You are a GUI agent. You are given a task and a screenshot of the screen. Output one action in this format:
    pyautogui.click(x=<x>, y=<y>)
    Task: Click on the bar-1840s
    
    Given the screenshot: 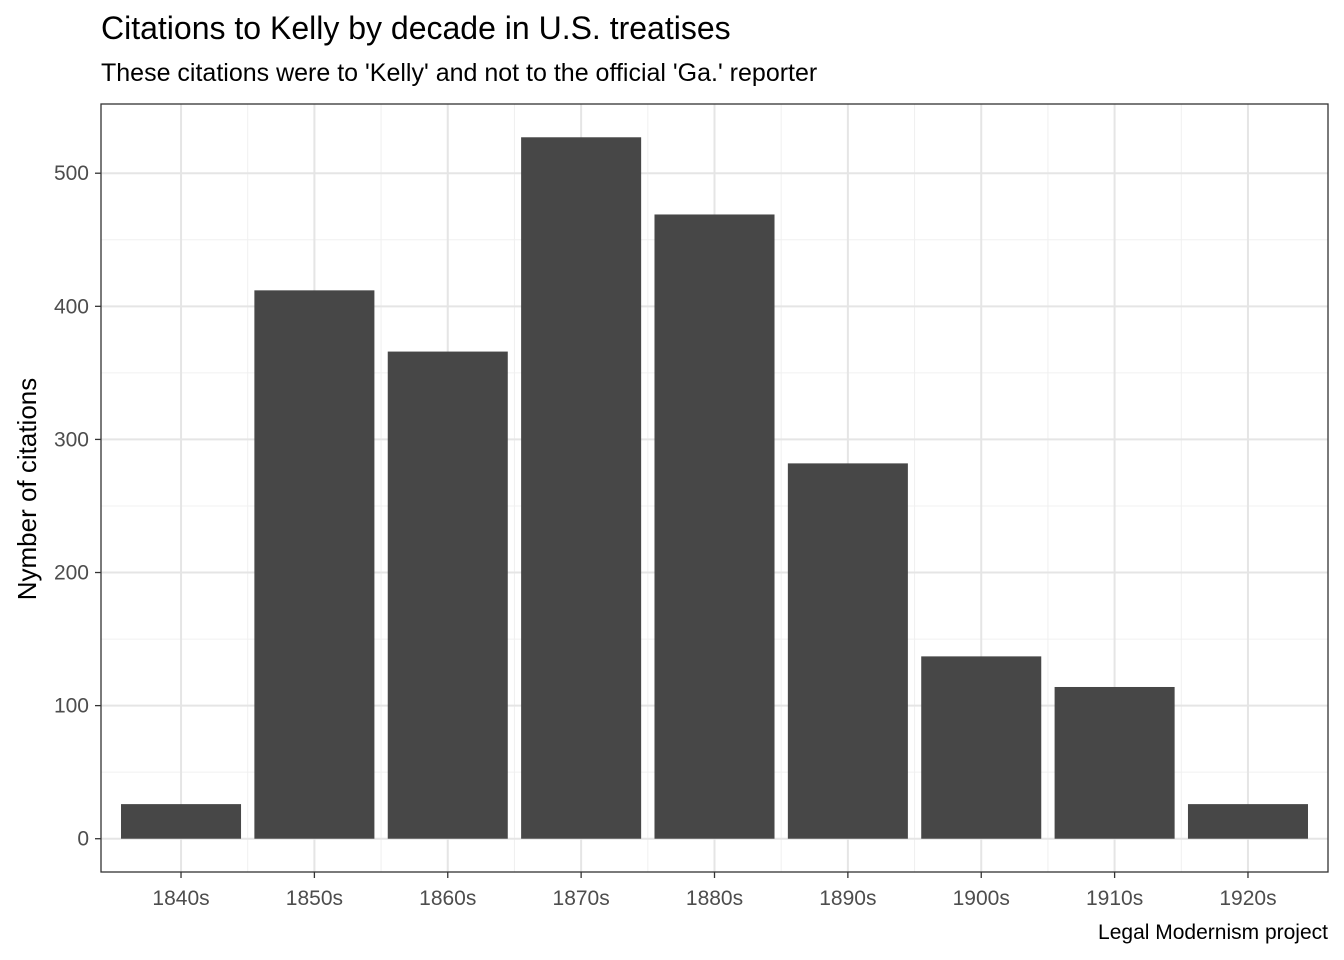 What is the action you would take?
    pyautogui.click(x=181, y=821)
    